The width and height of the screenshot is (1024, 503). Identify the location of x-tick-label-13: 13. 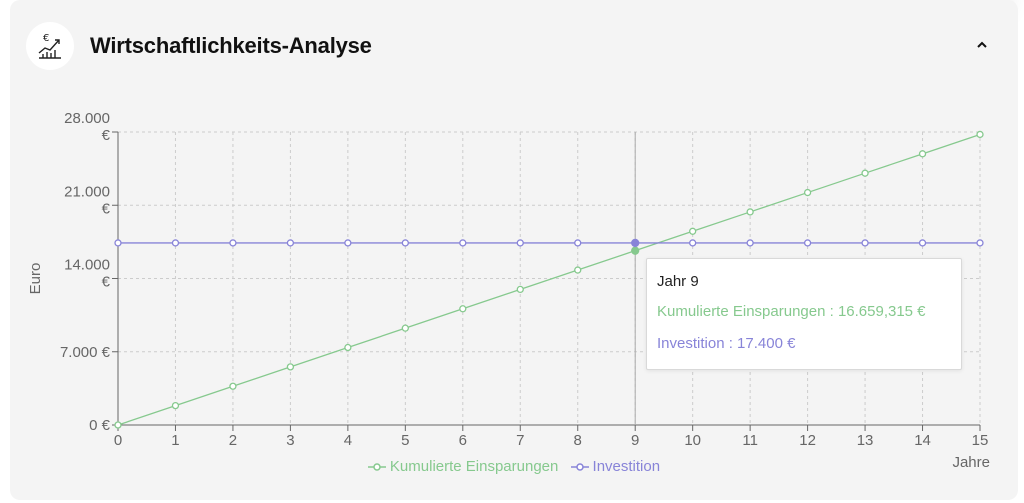
(865, 440).